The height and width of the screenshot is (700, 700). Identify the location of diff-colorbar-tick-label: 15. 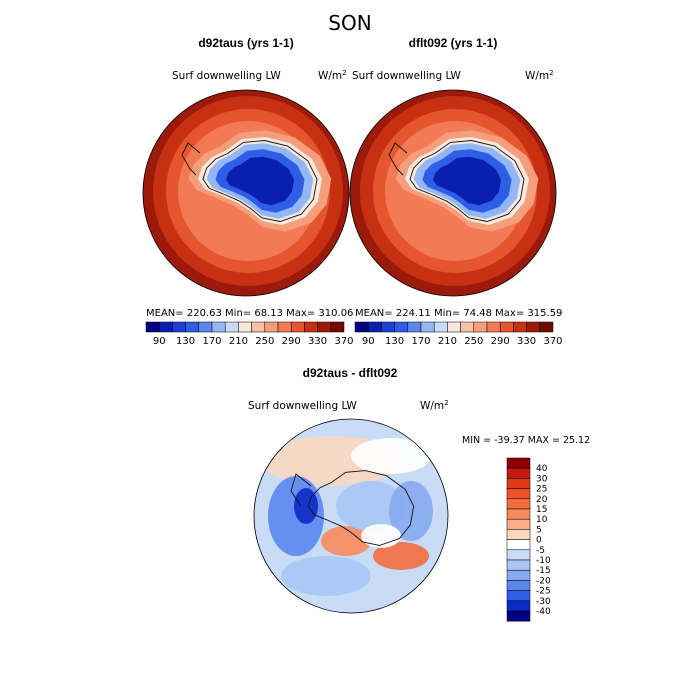
(541, 510).